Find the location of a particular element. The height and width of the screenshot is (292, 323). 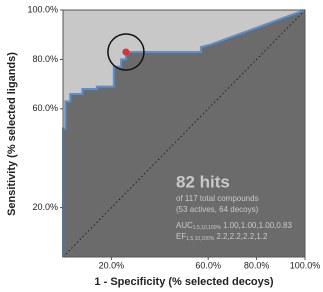

highlight-point is located at coordinates (126, 52).